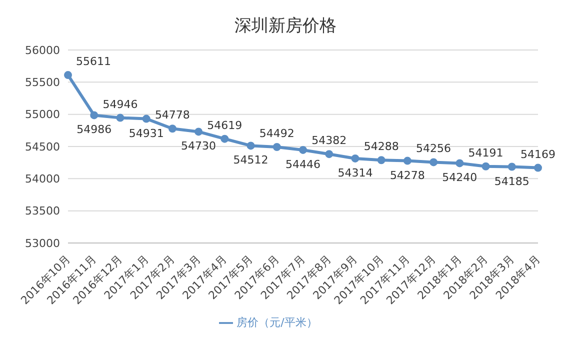 This screenshot has height=338, width=571. I want to click on data-label: 54946, so click(120, 104).